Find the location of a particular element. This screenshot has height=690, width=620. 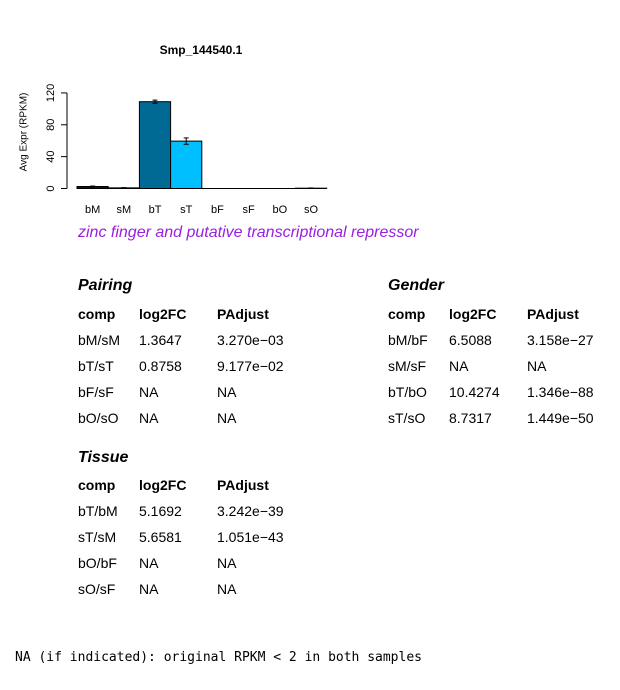

table-cell: bO/bF is located at coordinates (97, 563).